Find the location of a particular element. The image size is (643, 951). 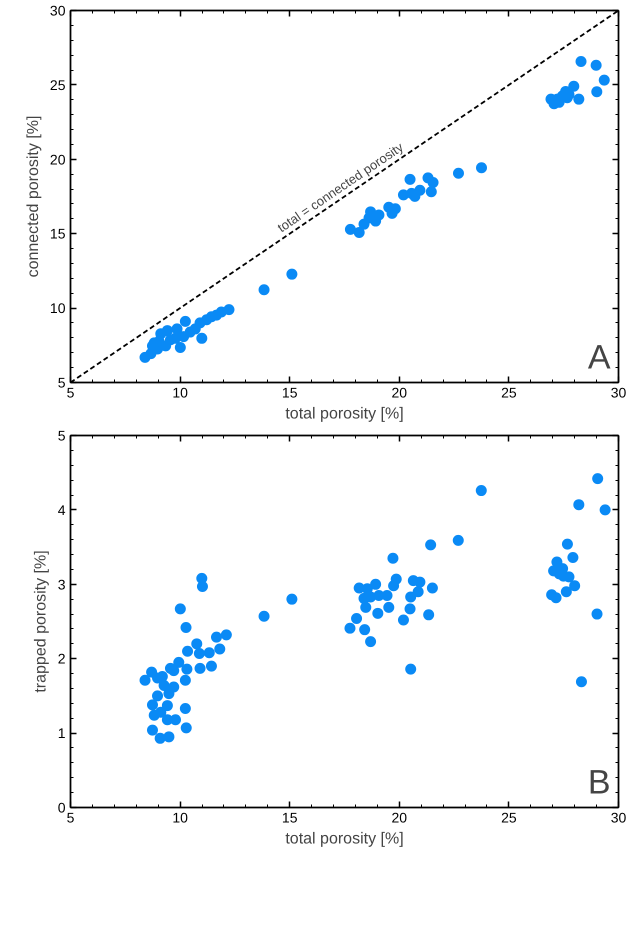

y-tick-label: 3 is located at coordinates (62, 584).